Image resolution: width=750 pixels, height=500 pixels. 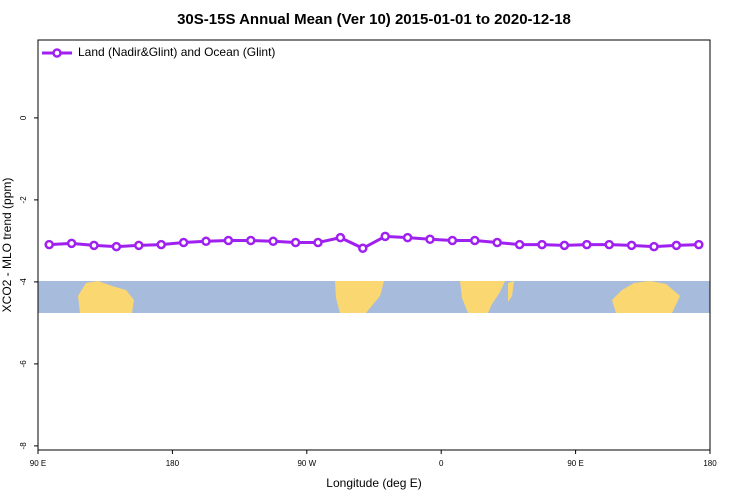 I want to click on y-tick-label: 0, so click(x=23, y=117).